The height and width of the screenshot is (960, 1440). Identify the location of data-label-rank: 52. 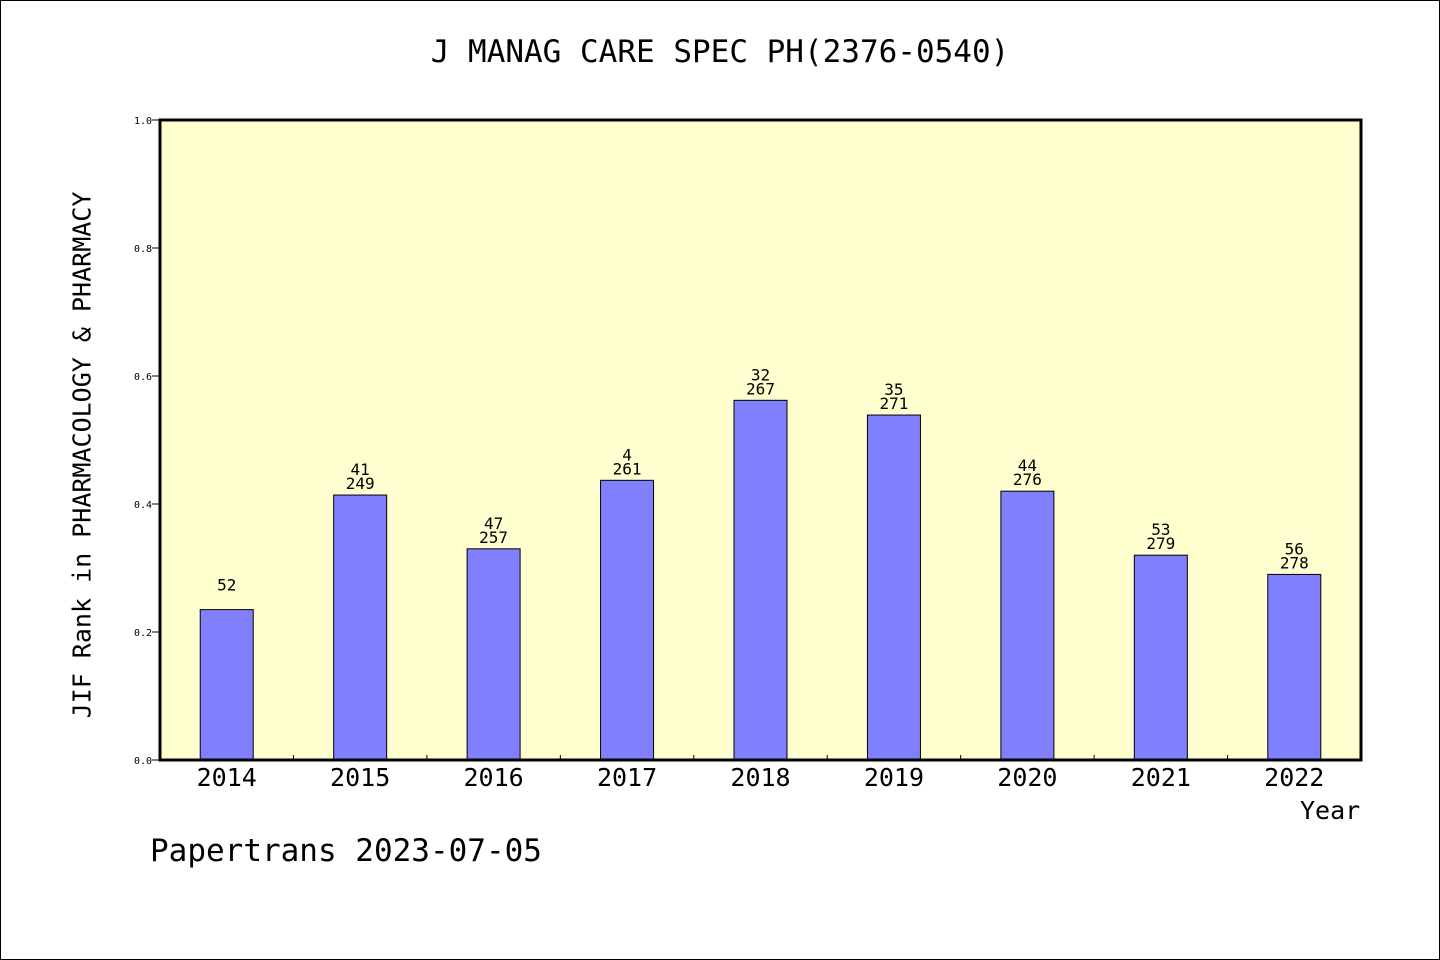
(226, 585).